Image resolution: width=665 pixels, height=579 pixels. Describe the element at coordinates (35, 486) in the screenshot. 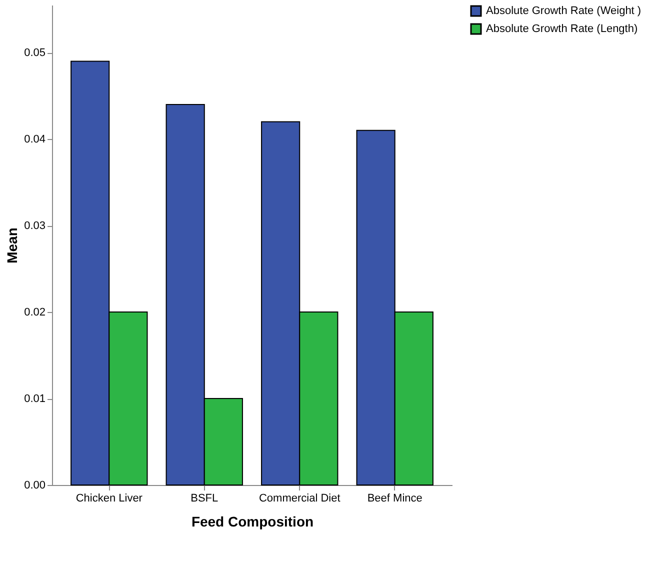

I see `y-tick-label: 0.00` at that location.